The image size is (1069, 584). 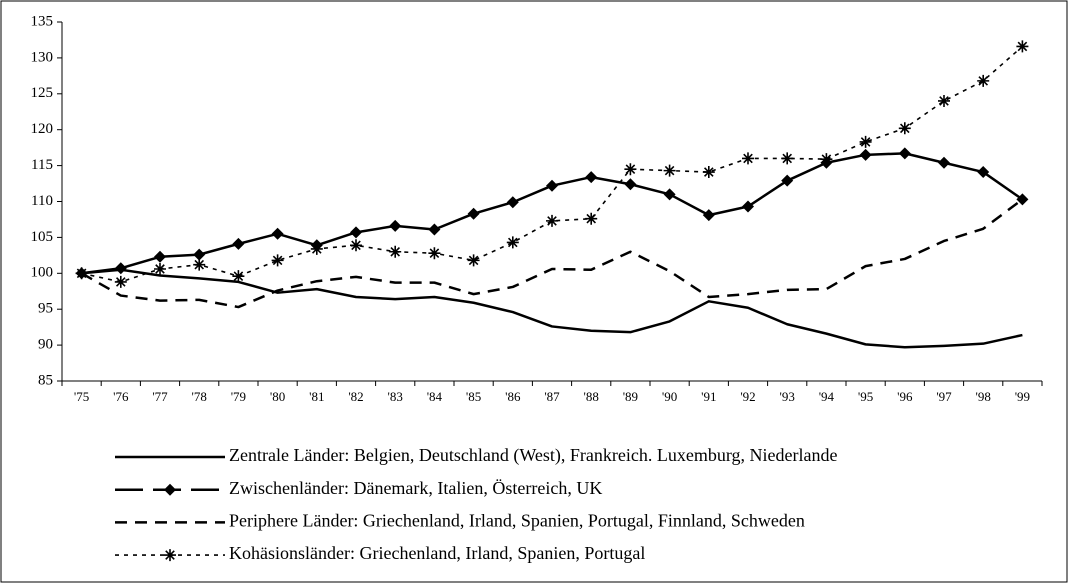 I want to click on y-tick-label: 130, so click(x=42, y=57).